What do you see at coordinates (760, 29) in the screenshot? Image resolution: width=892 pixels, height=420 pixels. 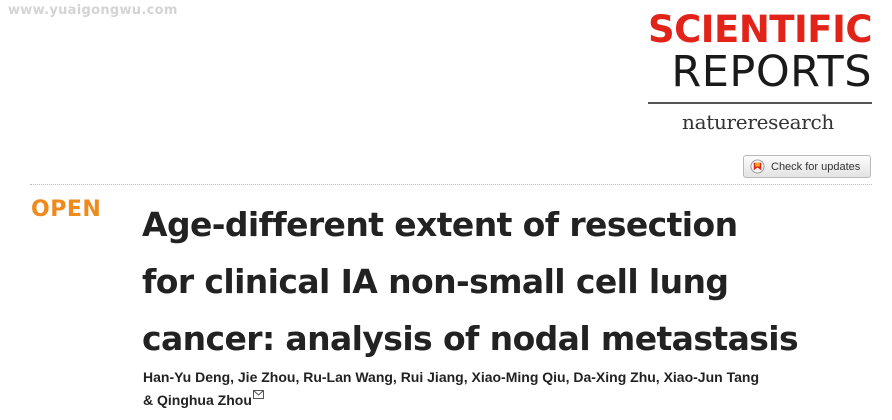 I see `journal-name-line1: SCIENTIFIC` at bounding box center [760, 29].